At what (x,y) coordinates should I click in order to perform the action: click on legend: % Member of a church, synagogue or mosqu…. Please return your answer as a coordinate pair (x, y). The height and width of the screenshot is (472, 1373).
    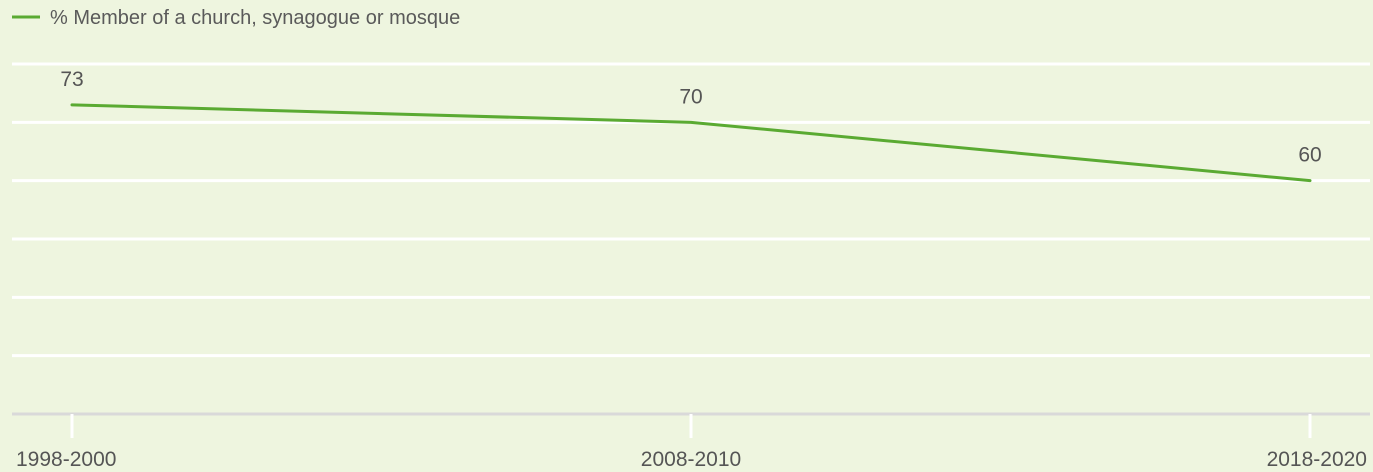
    Looking at the image, I should click on (236, 18).